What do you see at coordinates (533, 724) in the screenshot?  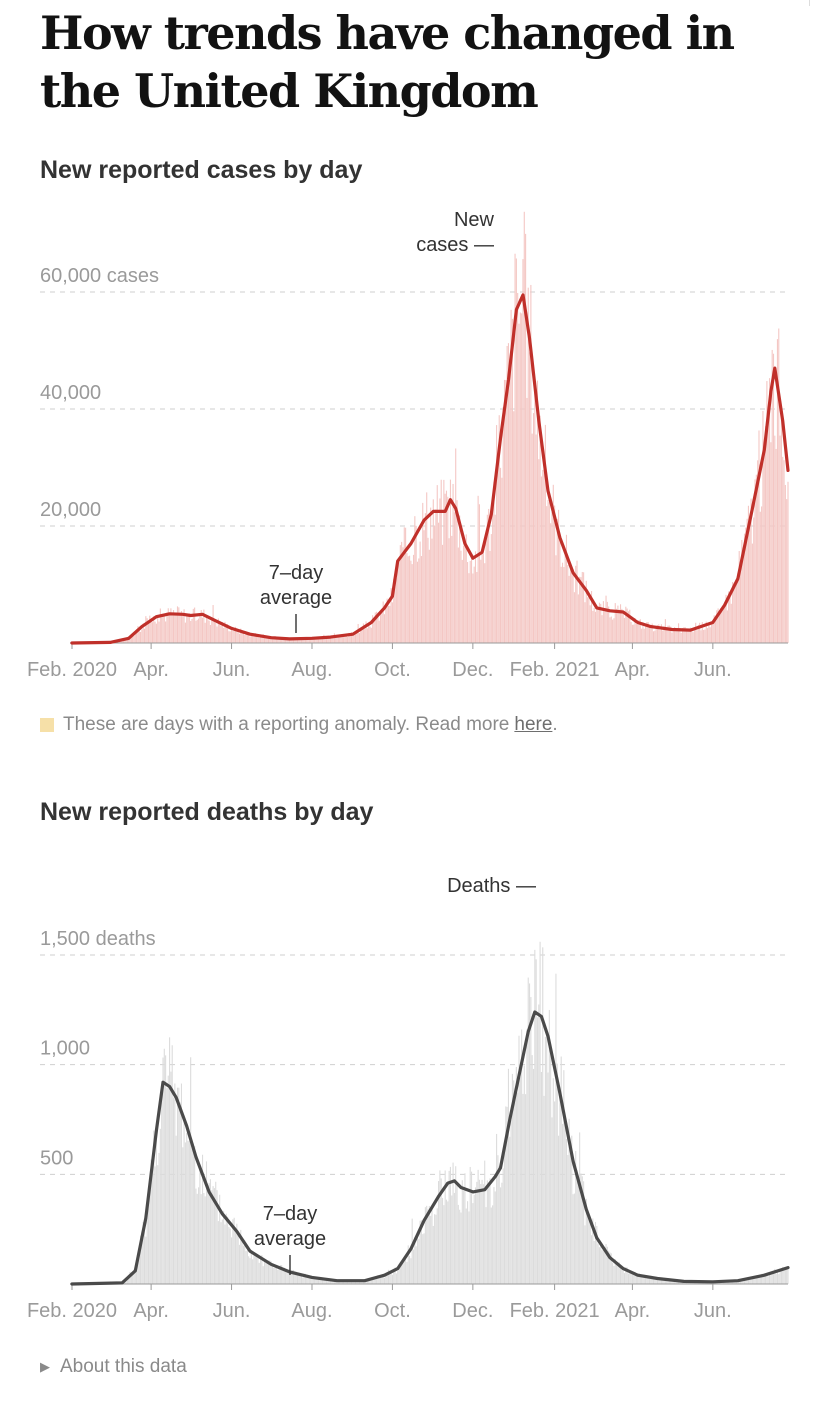 I see `anomaly-read-more-link: here` at bounding box center [533, 724].